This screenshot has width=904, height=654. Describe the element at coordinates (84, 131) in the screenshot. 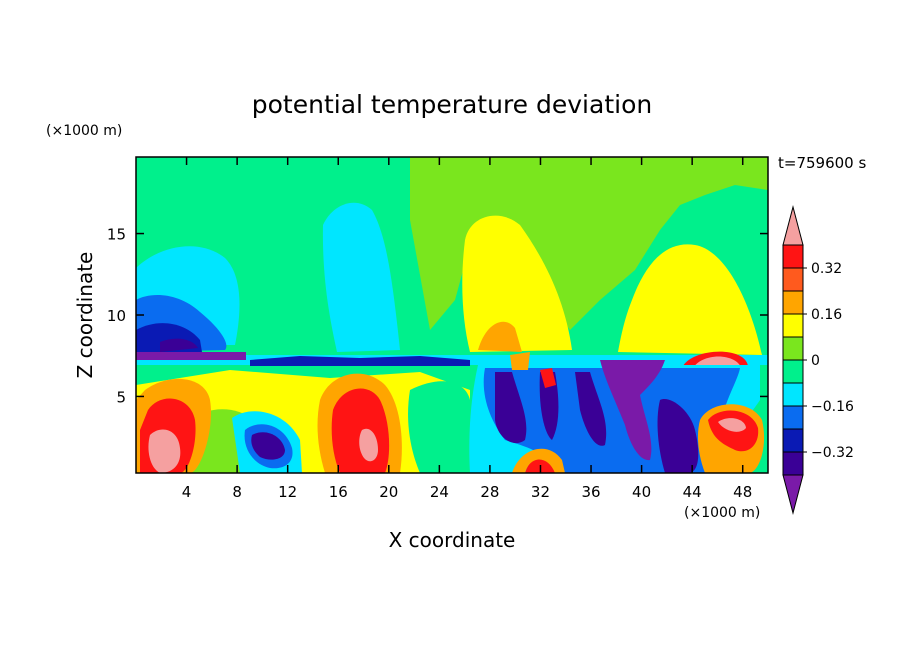

I see `y-unit-label: (×1000 m)` at that location.